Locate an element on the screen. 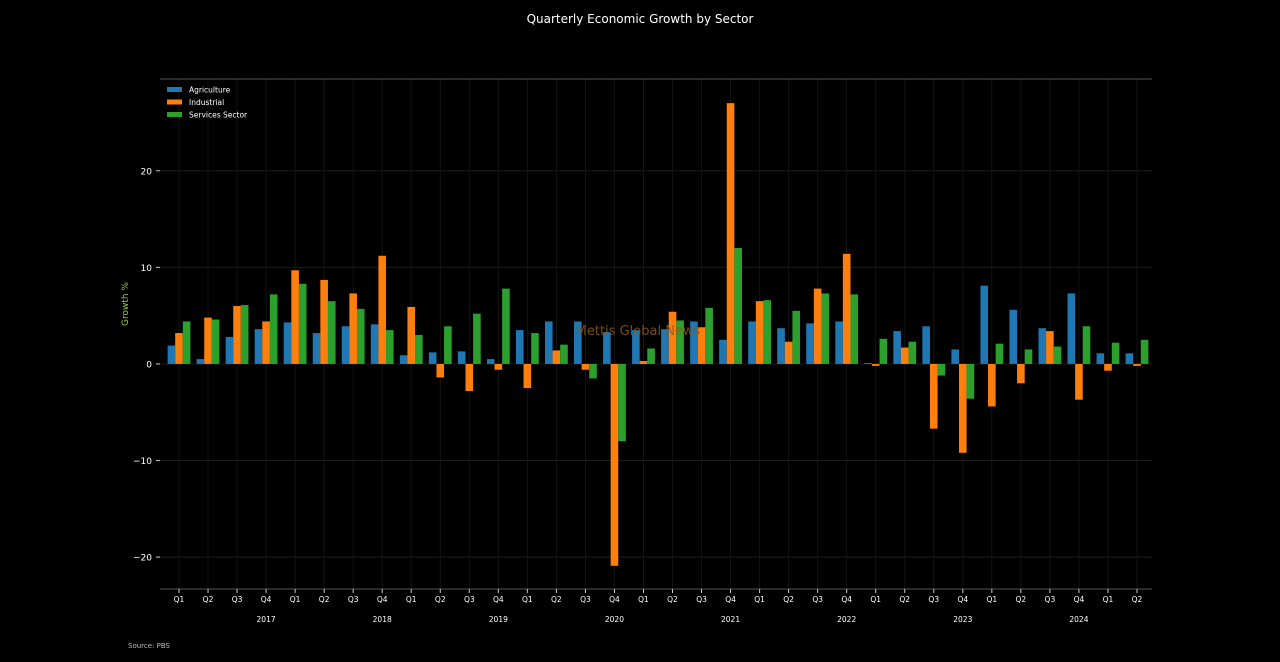 The image size is (1280, 662). year-label: 2019 is located at coordinates (498, 619).